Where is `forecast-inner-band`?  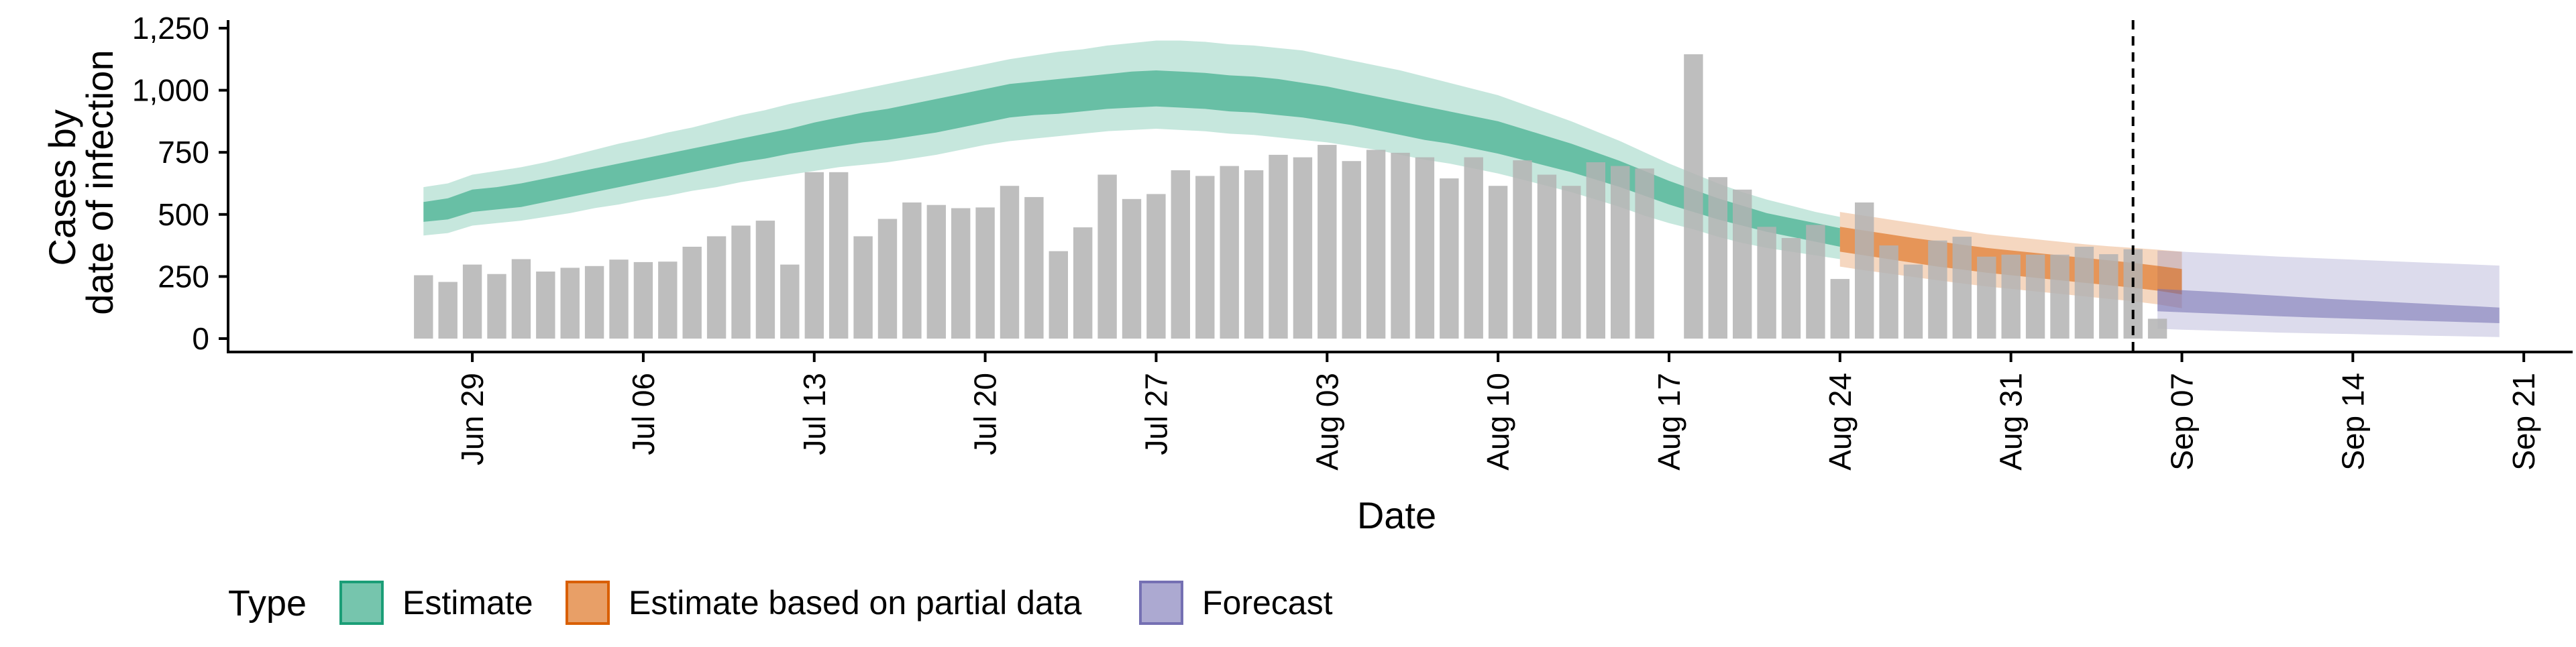
forecast-inner-band is located at coordinates (2328, 305).